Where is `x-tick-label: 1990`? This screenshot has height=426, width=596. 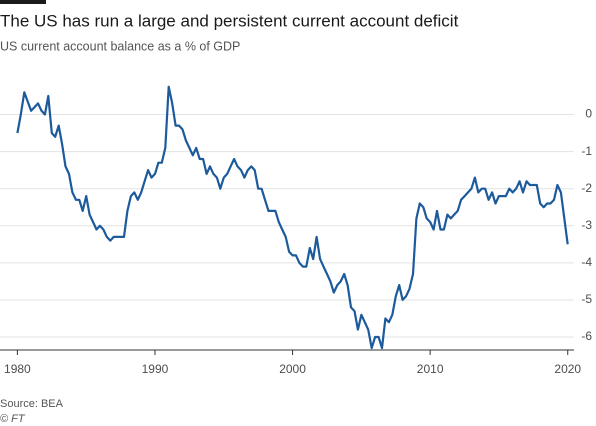 x-tick-label: 1990 is located at coordinates (155, 369).